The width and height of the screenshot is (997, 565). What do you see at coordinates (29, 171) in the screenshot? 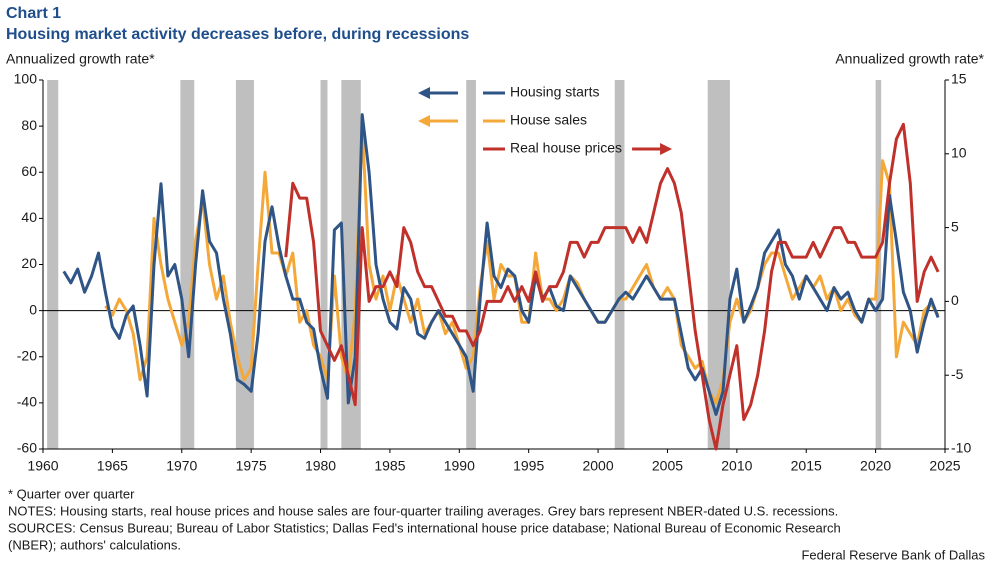
I see `y-tick-label: 60` at bounding box center [29, 171].